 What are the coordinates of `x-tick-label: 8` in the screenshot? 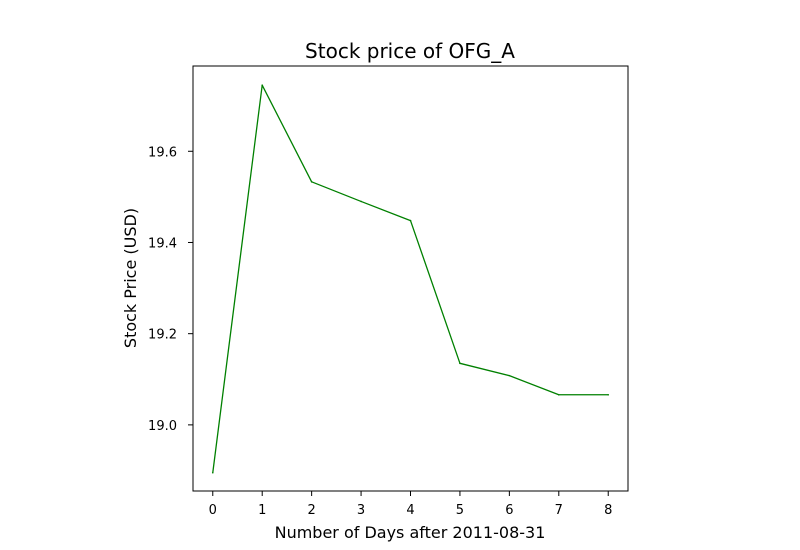 It's located at (608, 510).